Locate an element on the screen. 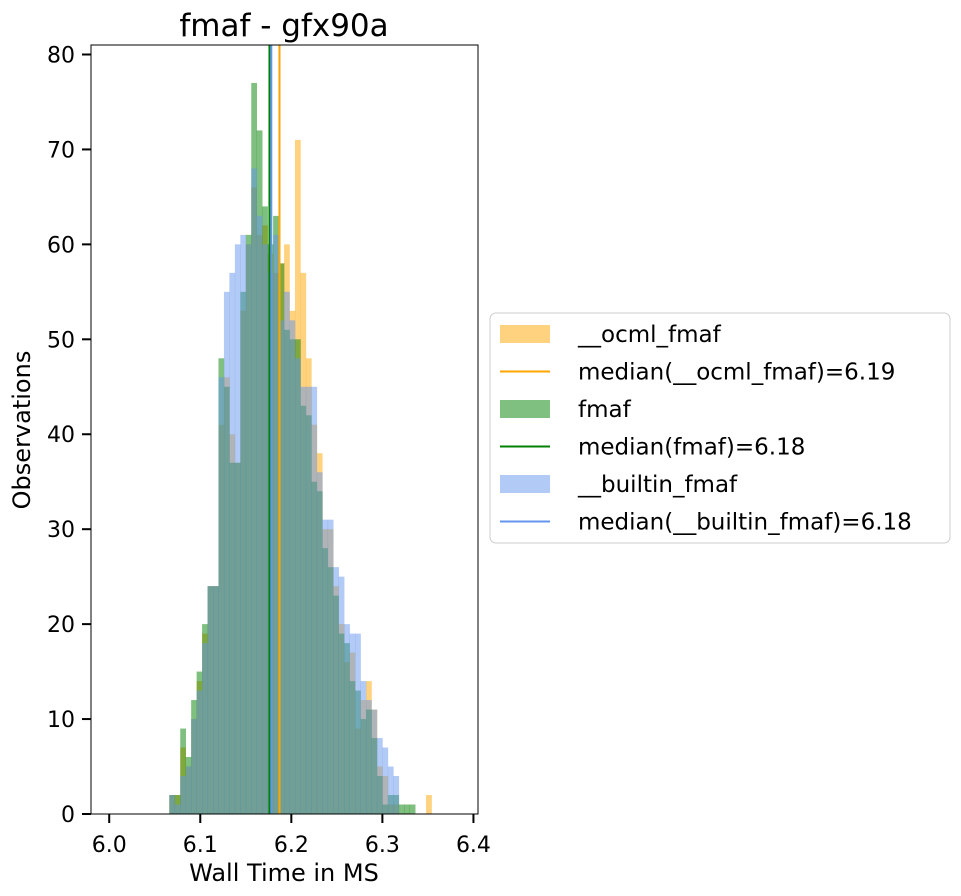  y-tick-label: 60 is located at coordinates (61, 245).